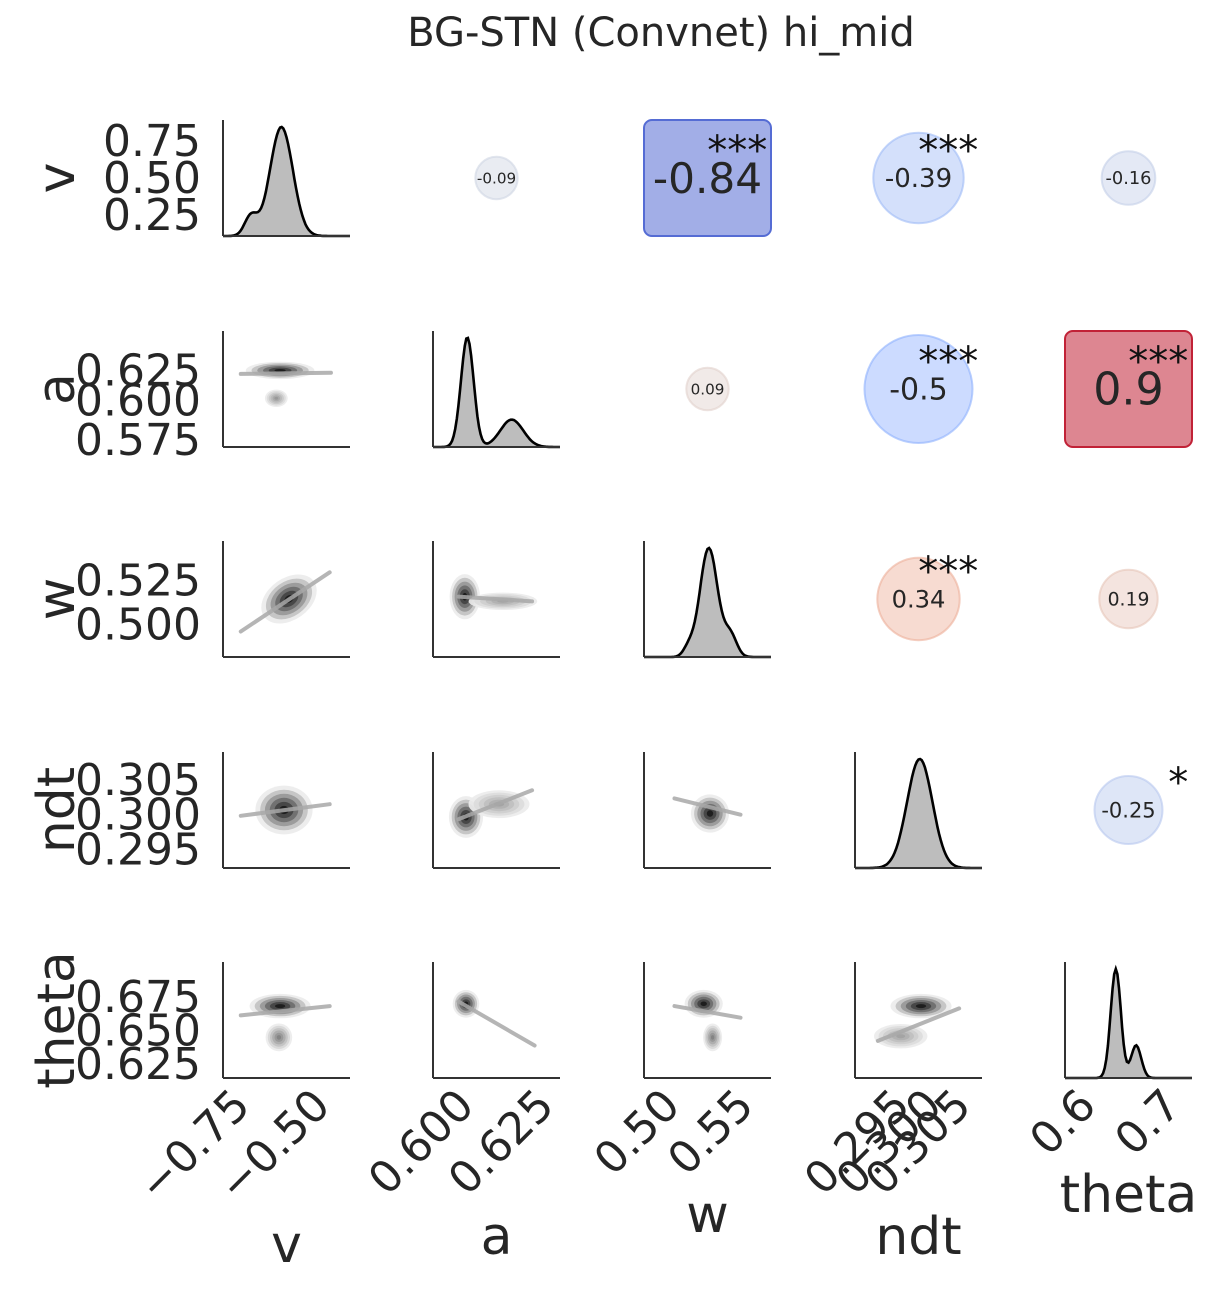 This screenshot has width=1226, height=1299. Describe the element at coordinates (138, 815) in the screenshot. I see `y-tick-label: 0.300` at that location.